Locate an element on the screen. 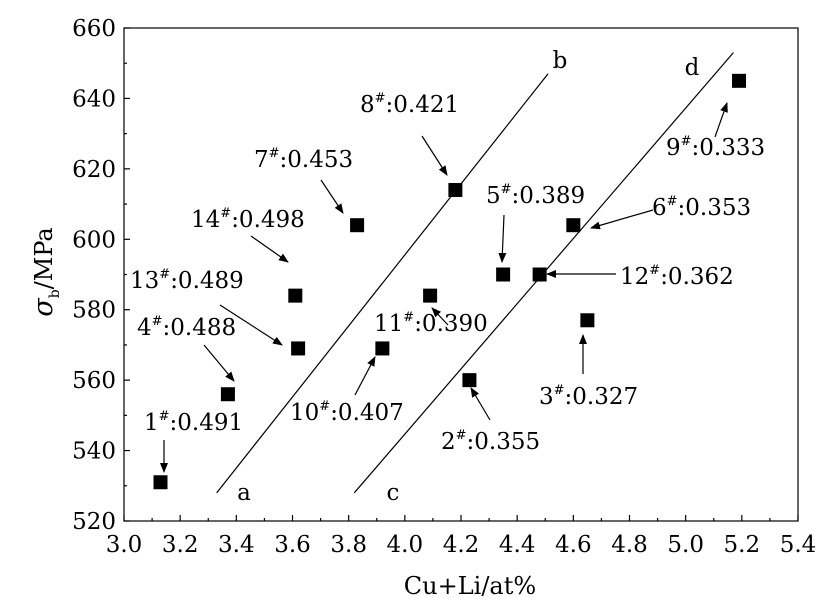 Image resolution: width=827 pixels, height=611 pixels. line-end-label: c is located at coordinates (393, 493).